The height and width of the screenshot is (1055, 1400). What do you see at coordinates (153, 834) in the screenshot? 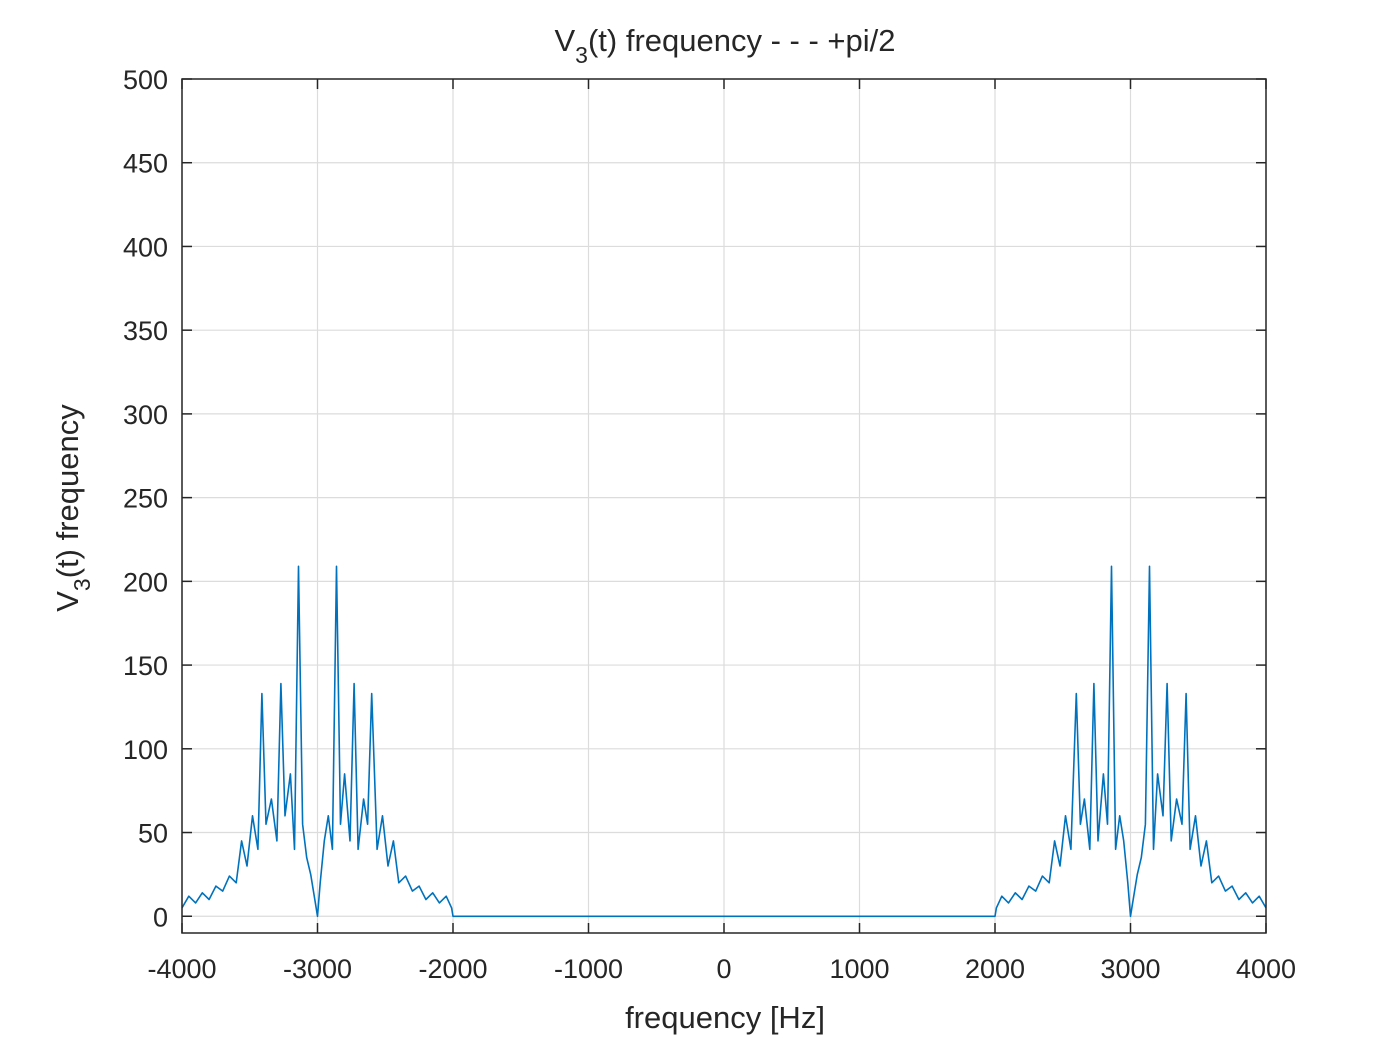
I see `y-tick-label: 50` at bounding box center [153, 834].